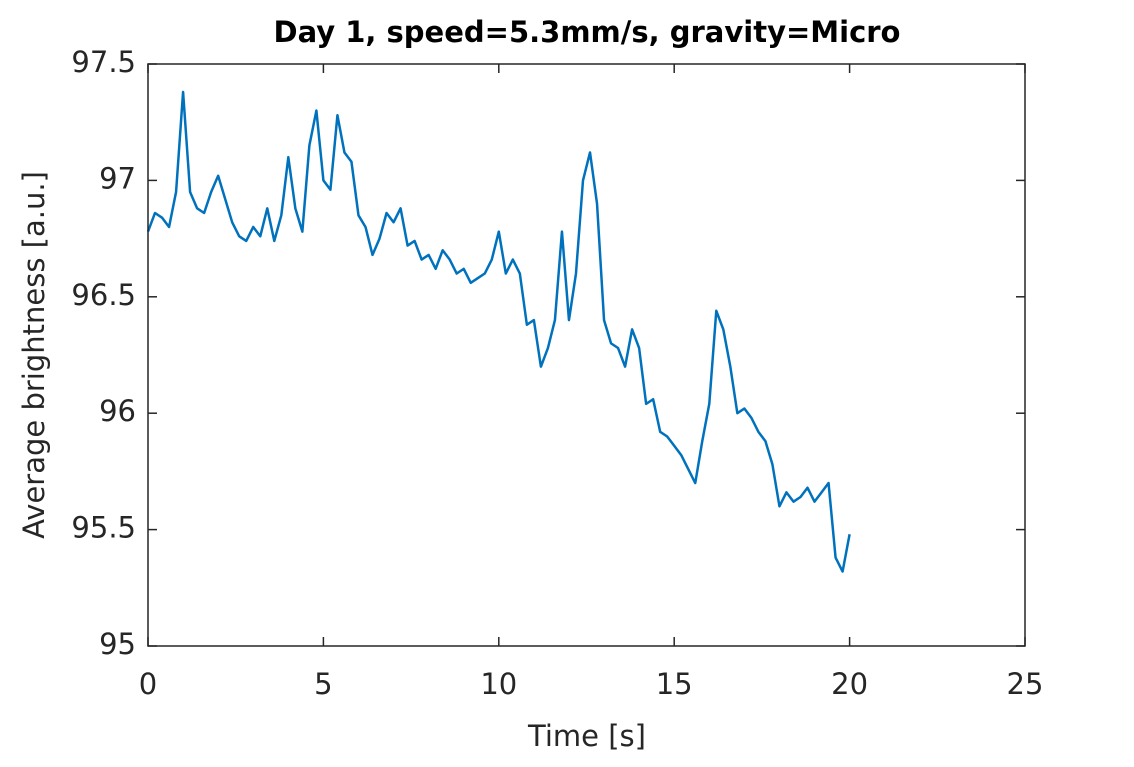 The height and width of the screenshot is (767, 1134). Describe the element at coordinates (148, 684) in the screenshot. I see `x-tick-label: 0` at that location.